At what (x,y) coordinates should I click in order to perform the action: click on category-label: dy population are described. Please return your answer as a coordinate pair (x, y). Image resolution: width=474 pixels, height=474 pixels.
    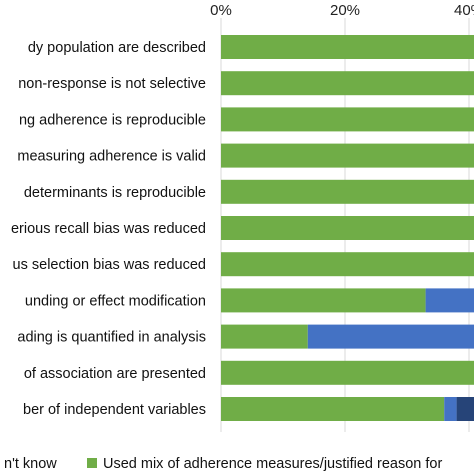
    Looking at the image, I should click on (117, 48).